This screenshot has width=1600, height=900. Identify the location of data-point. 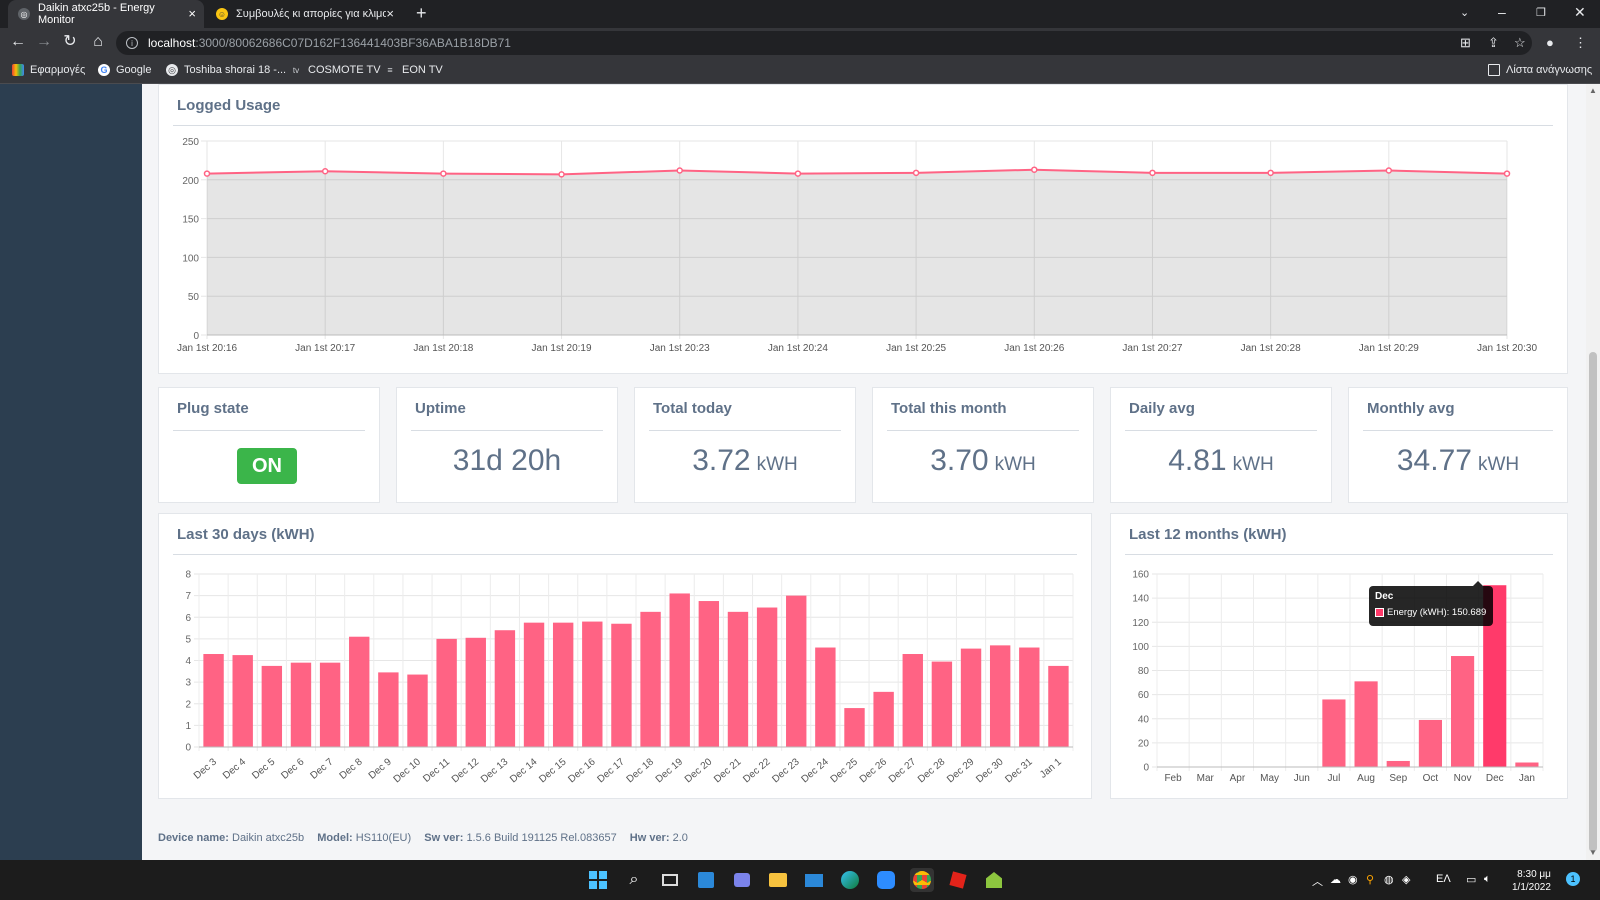
(679, 170).